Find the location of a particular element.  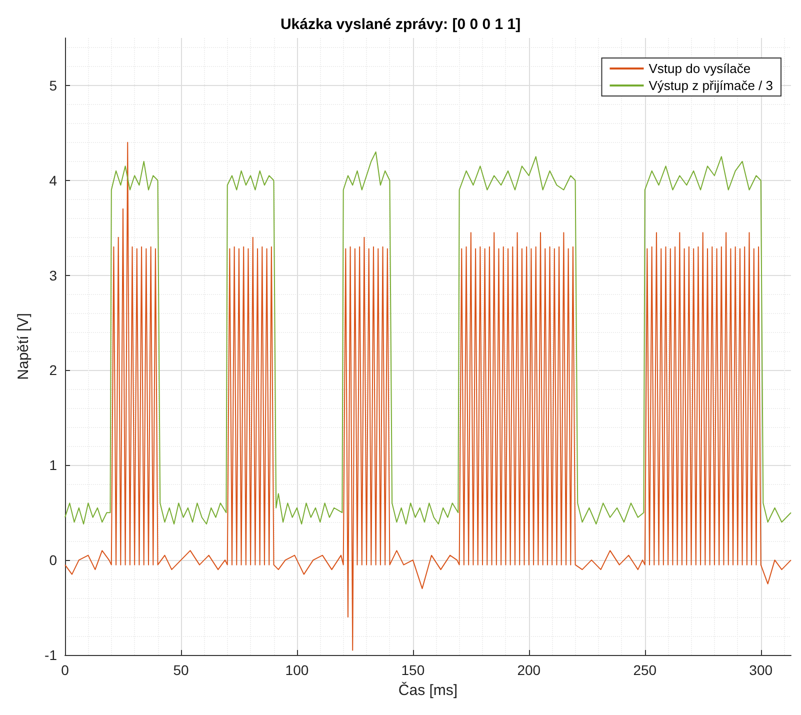

y-tick-label: -1 is located at coordinates (51, 655).